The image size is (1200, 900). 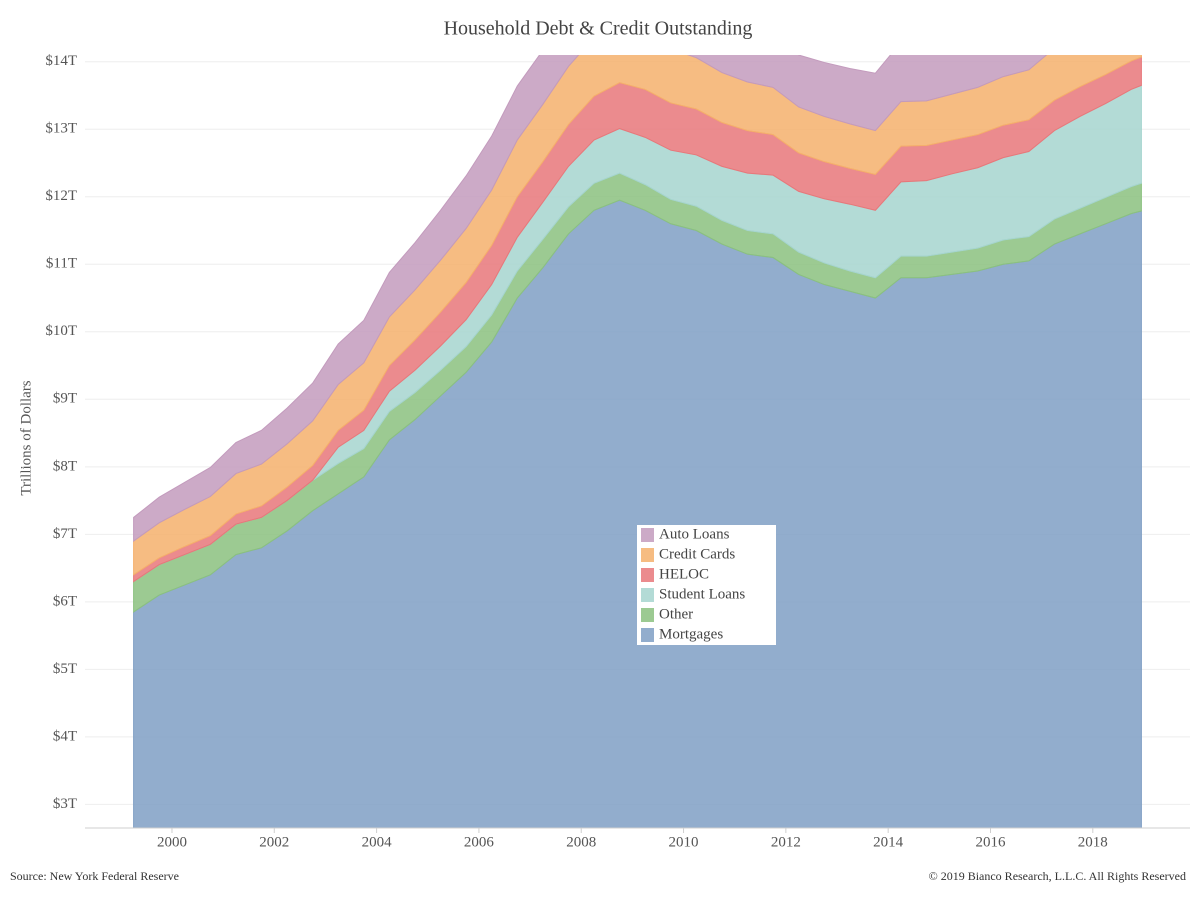 What do you see at coordinates (694, 534) in the screenshot?
I see `legend-label: Auto Loans` at bounding box center [694, 534].